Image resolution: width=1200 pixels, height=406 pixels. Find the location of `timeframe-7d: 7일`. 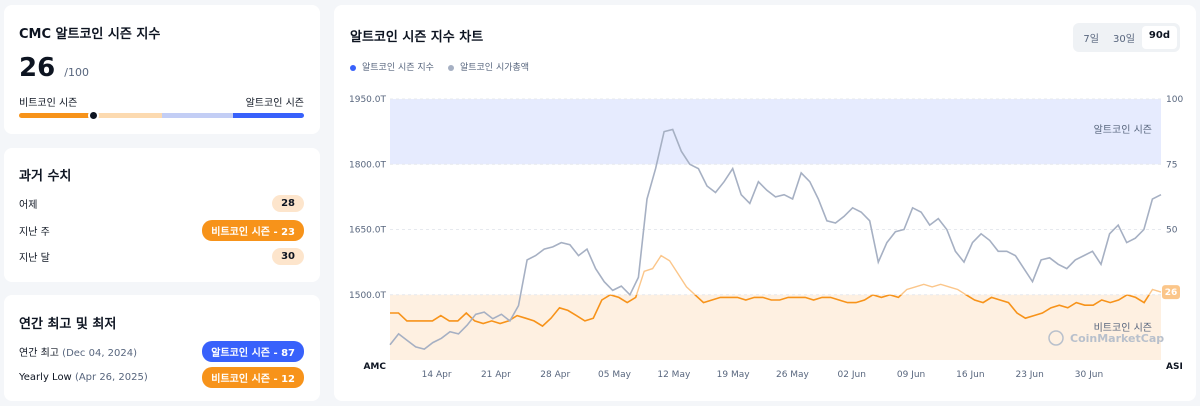

timeframe-7d: 7일 is located at coordinates (1091, 39).